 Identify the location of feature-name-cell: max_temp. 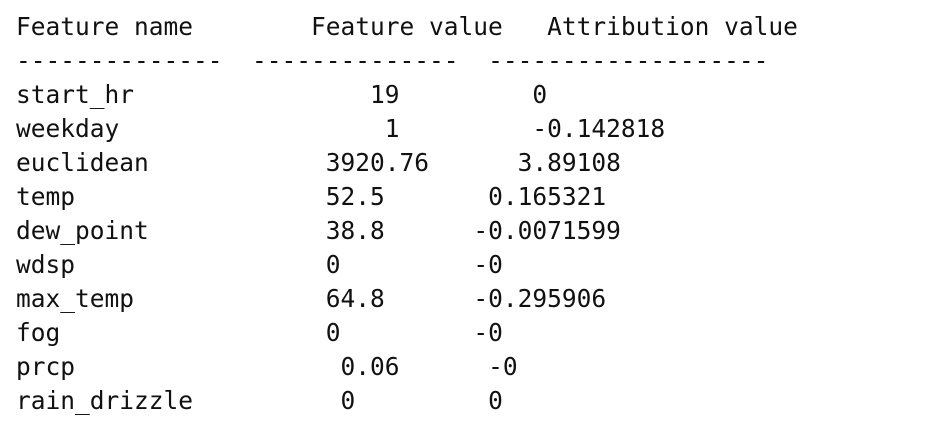
(75, 298).